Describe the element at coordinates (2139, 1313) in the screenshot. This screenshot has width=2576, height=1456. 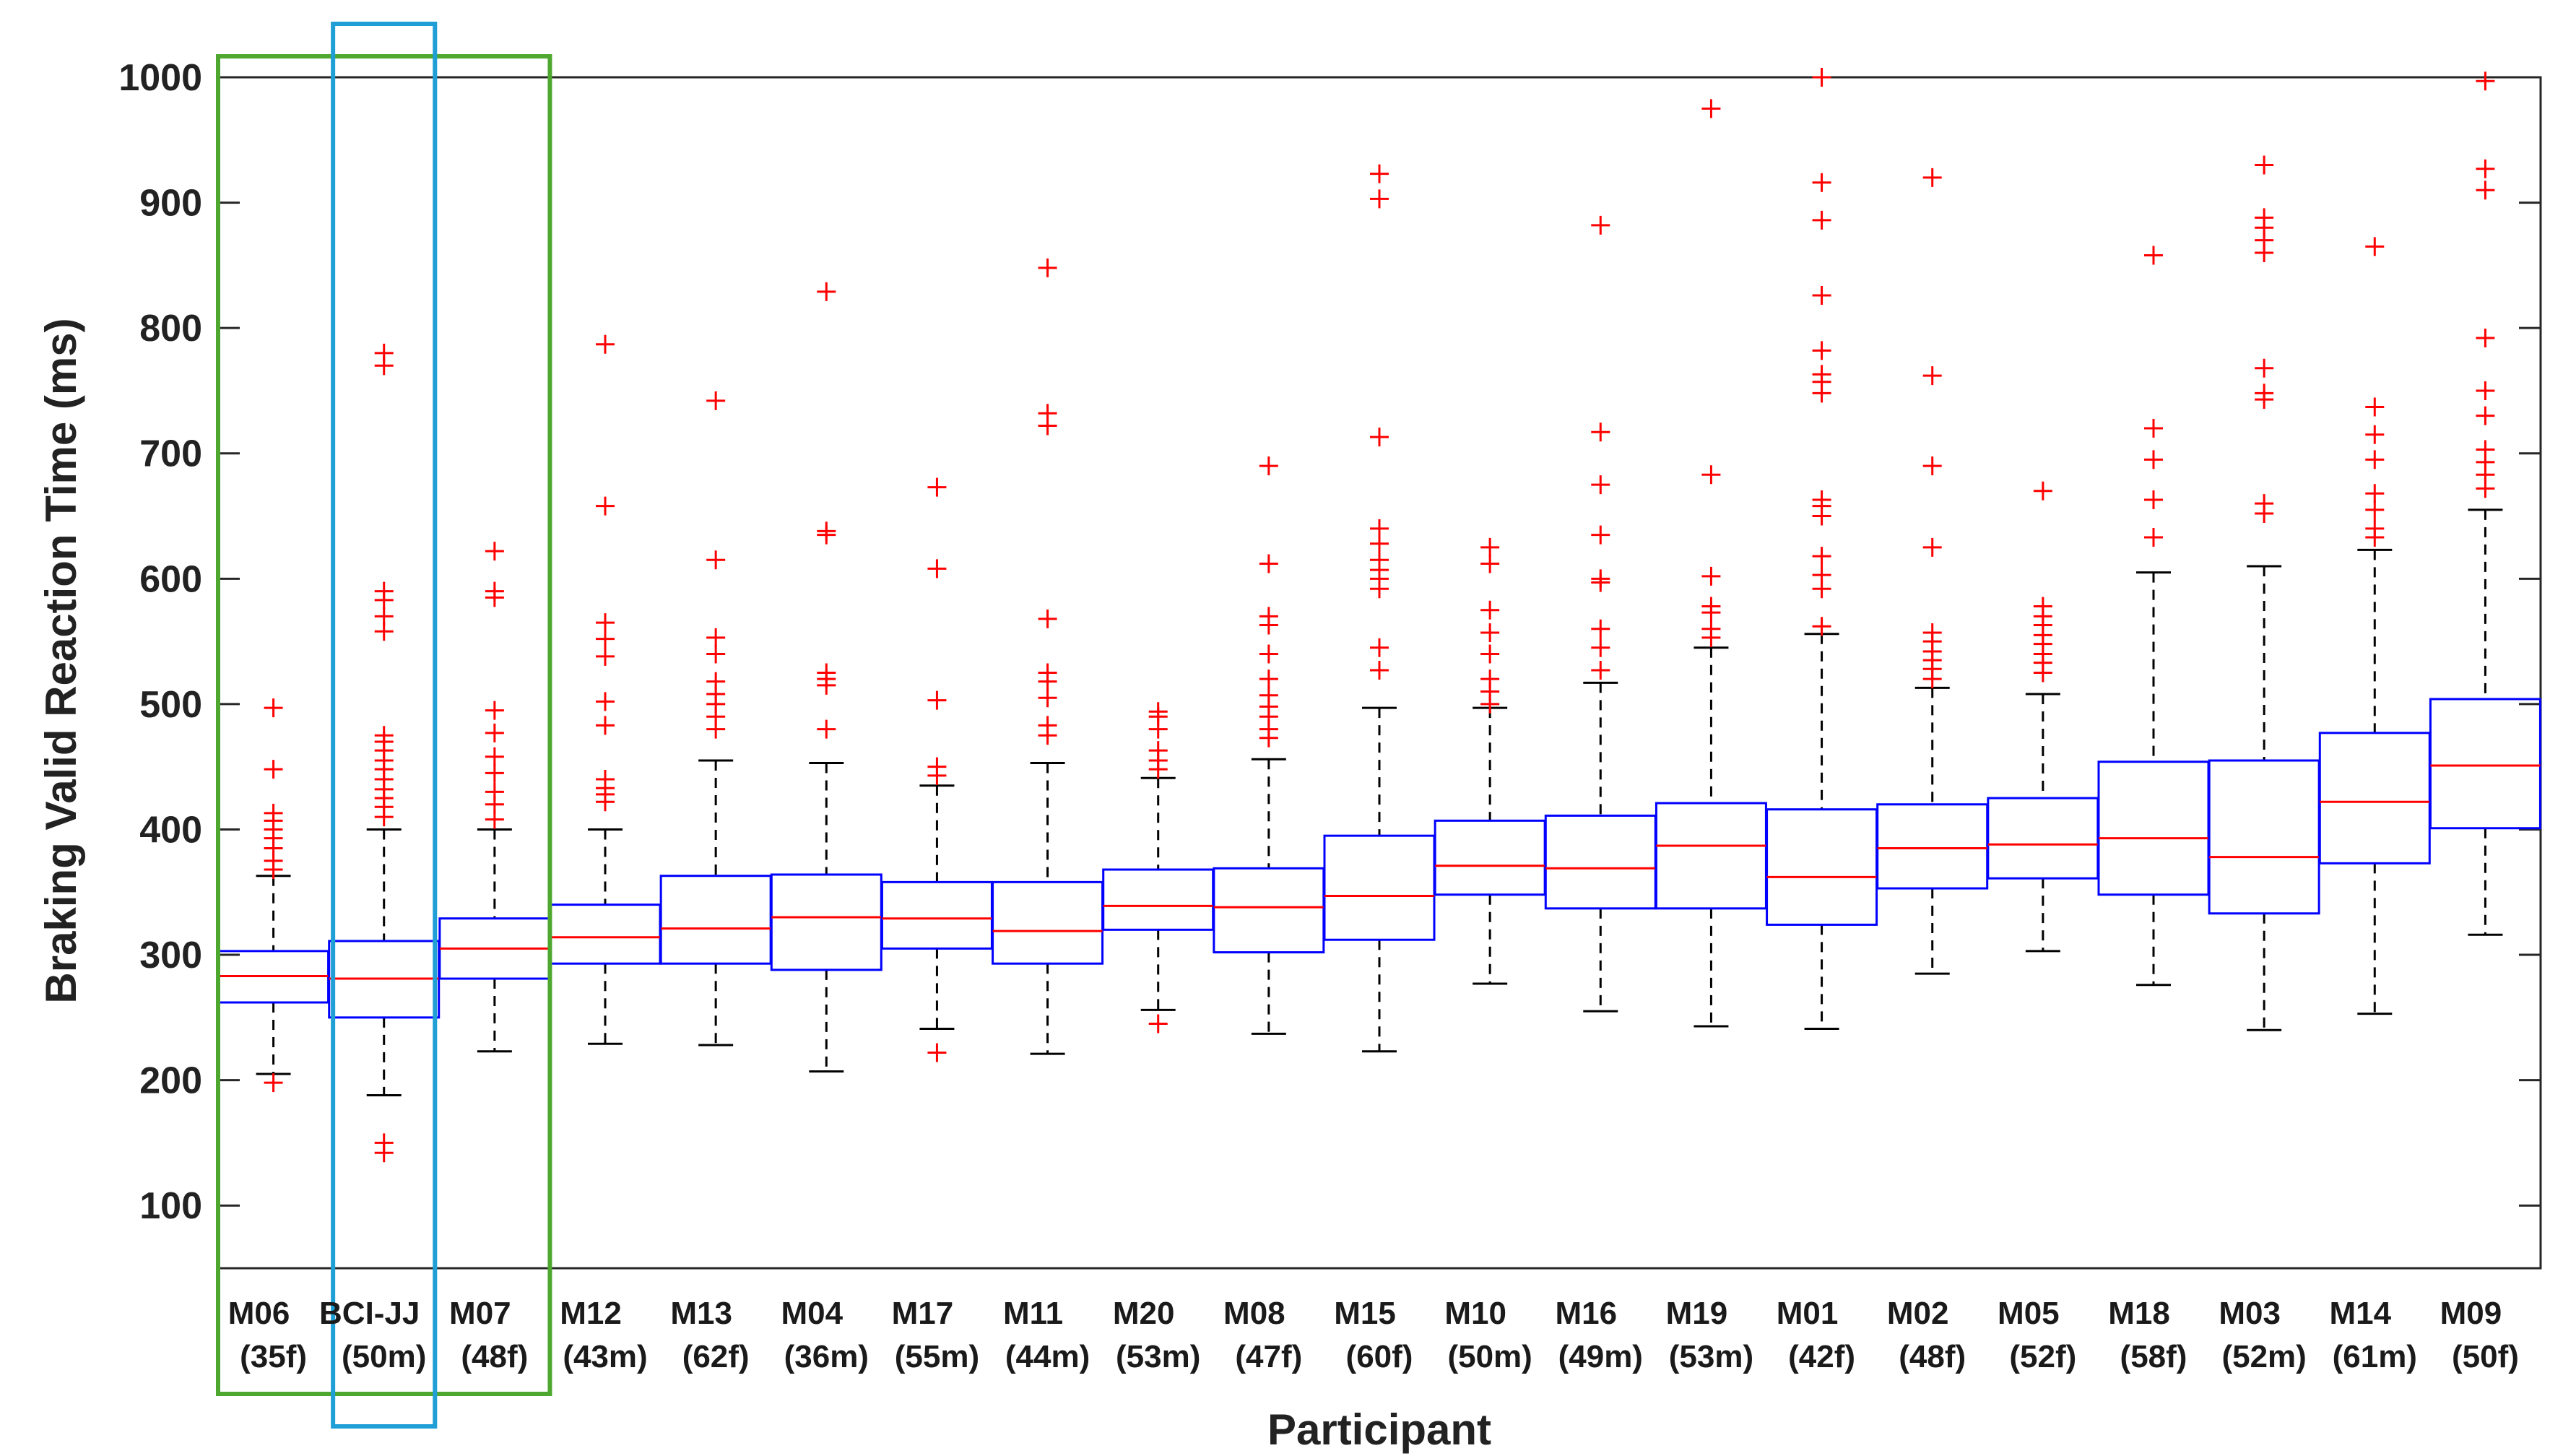
I see `x-category-label: M18` at that location.